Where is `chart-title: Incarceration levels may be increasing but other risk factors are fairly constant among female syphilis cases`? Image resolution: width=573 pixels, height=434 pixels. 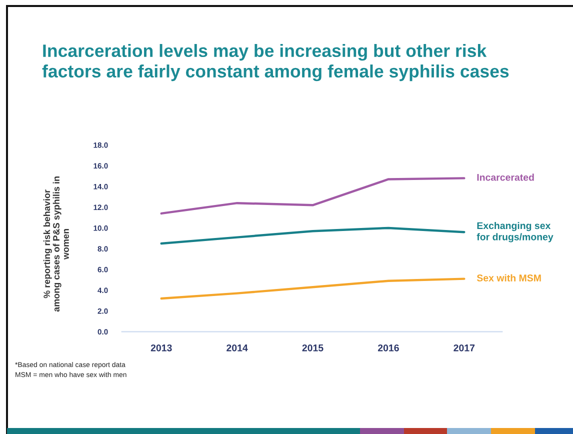 chart-title: Incarceration levels may be increasing but other risk factors are fairly constant among female syphilis cases is located at coordinates (275, 63).